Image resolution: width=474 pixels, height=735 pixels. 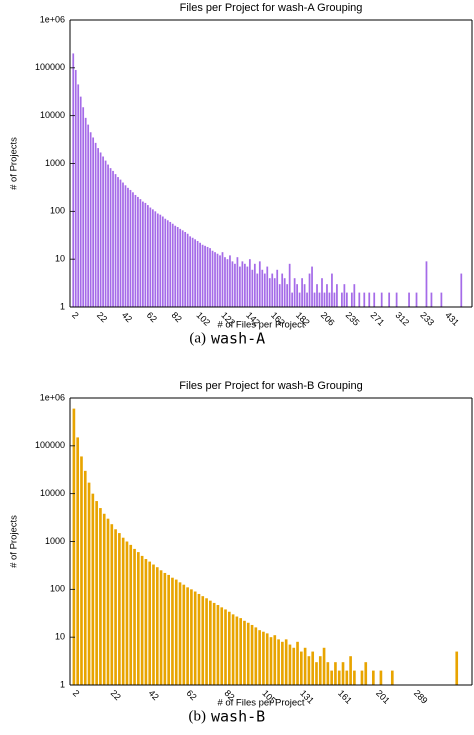 I want to click on x-tick-label: 271, so click(x=378, y=319).